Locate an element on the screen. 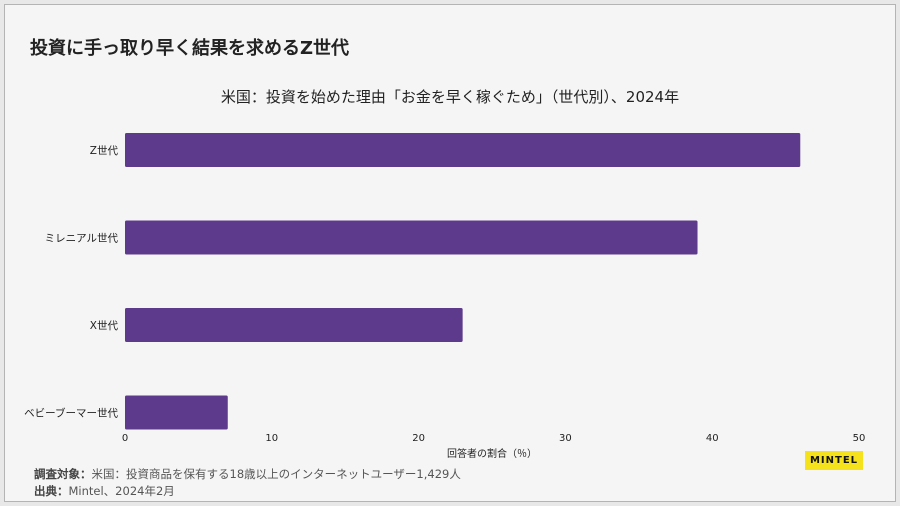 The width and height of the screenshot is (900, 506). survey-label: 調査対象： is located at coordinates (63, 474).